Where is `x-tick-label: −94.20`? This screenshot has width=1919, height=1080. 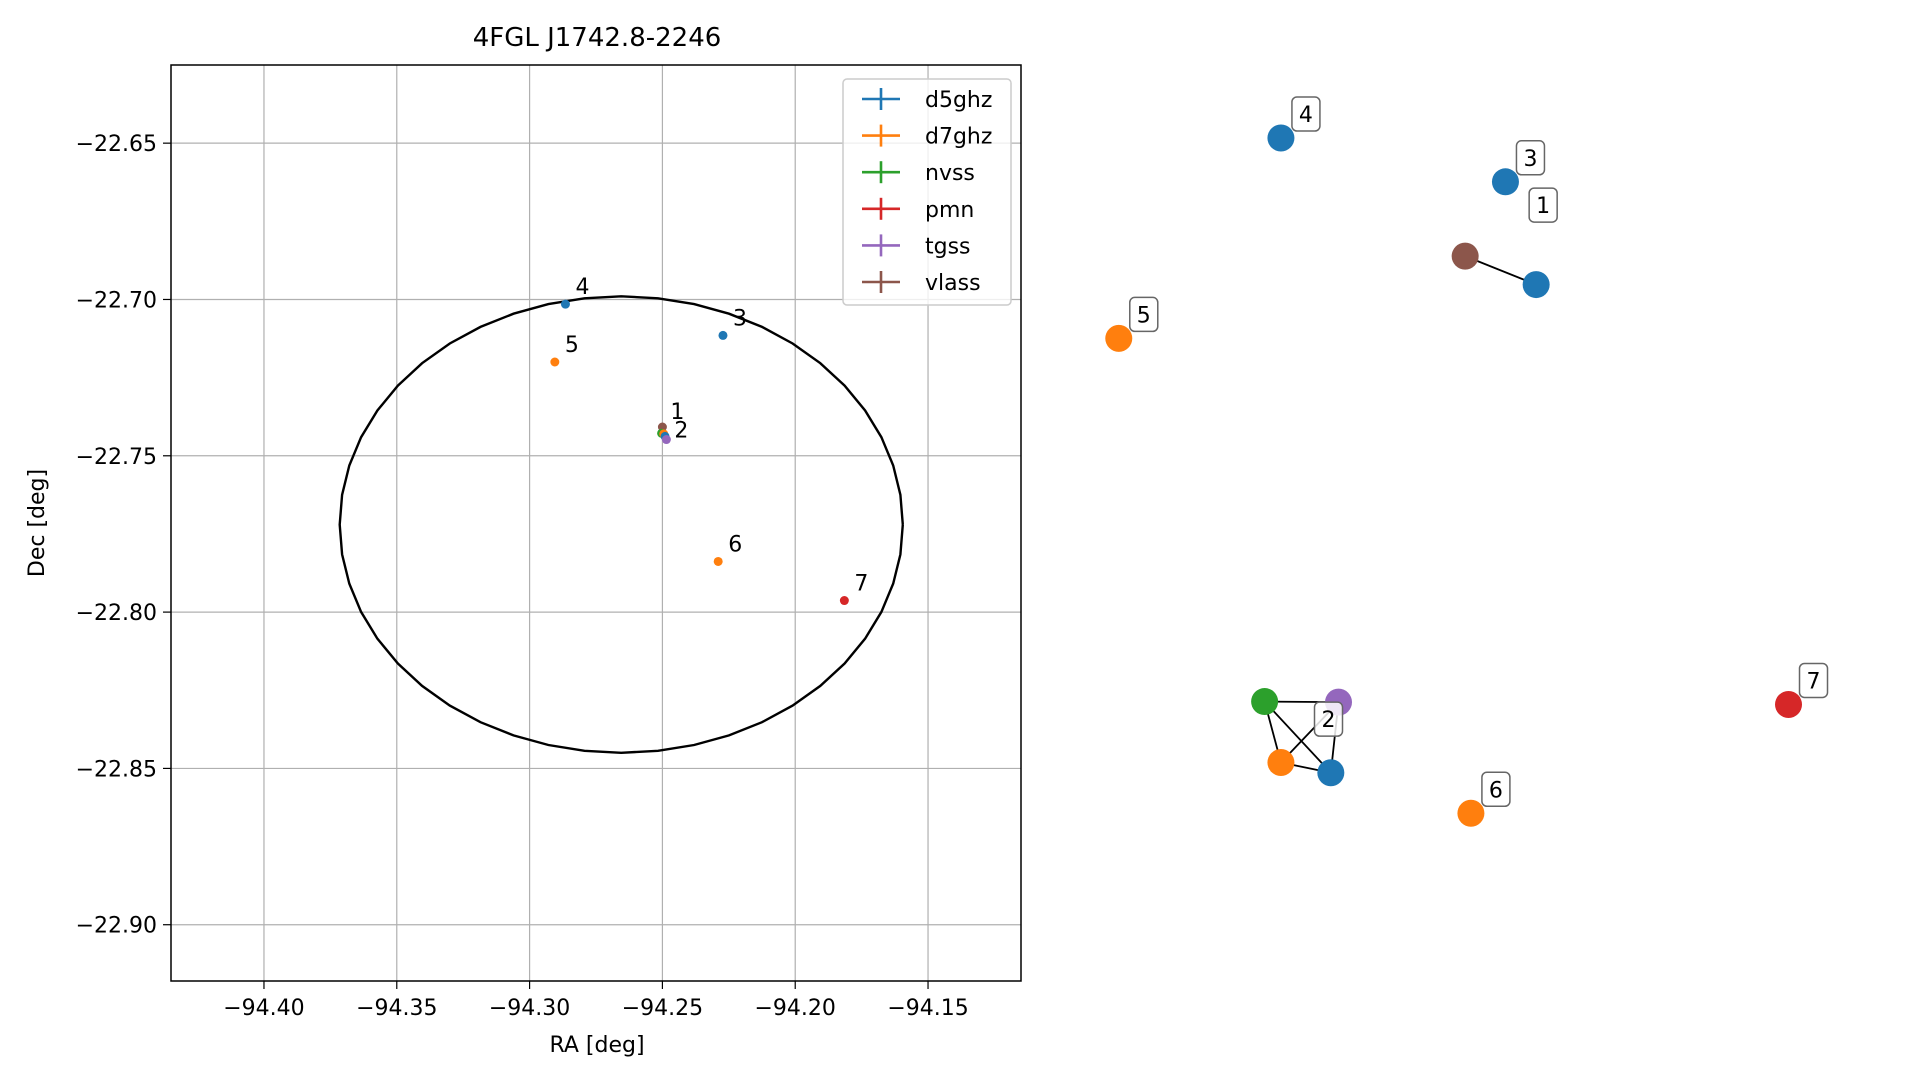 x-tick-label: −94.20 is located at coordinates (795, 1008).